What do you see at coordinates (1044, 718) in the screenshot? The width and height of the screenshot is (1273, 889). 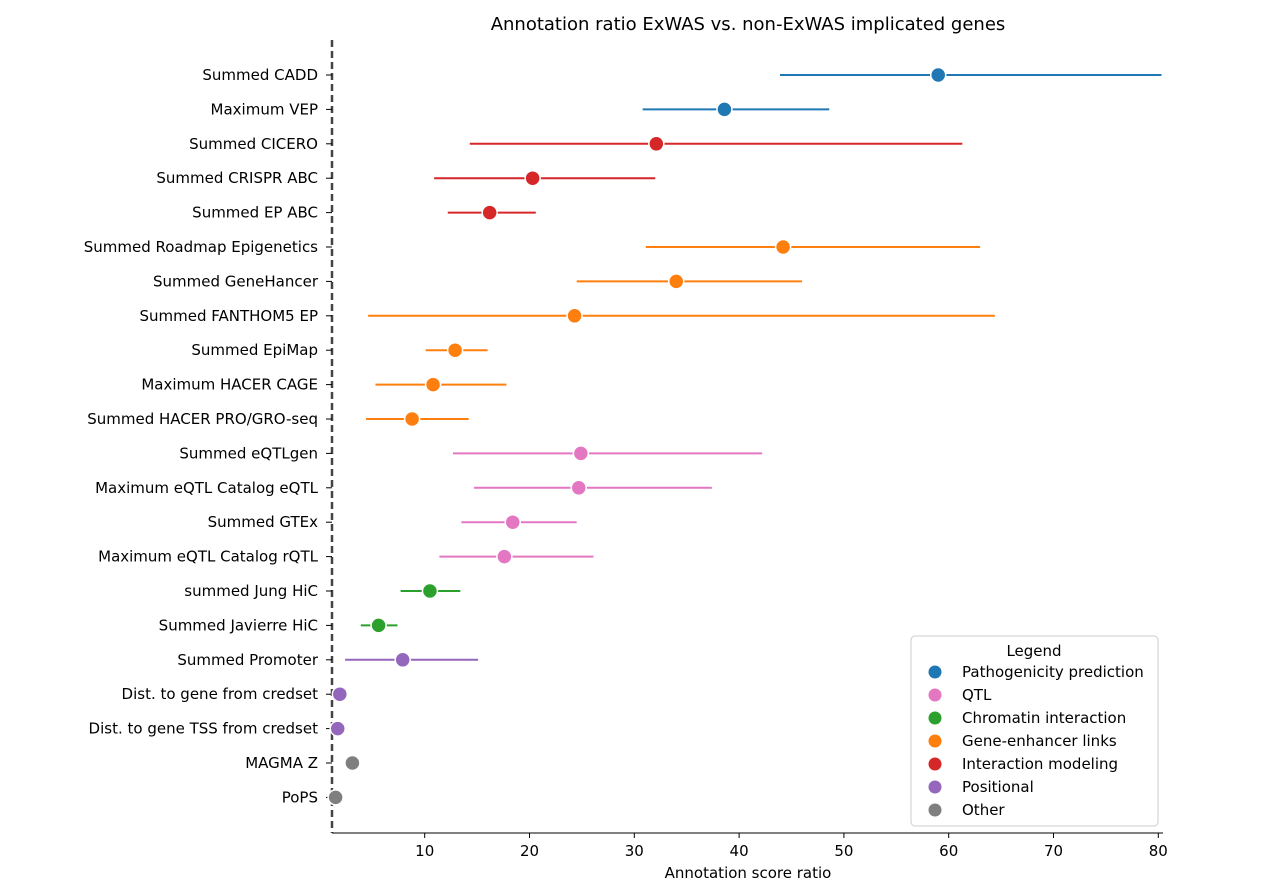 I see `legend-label: Chromatin interaction` at bounding box center [1044, 718].